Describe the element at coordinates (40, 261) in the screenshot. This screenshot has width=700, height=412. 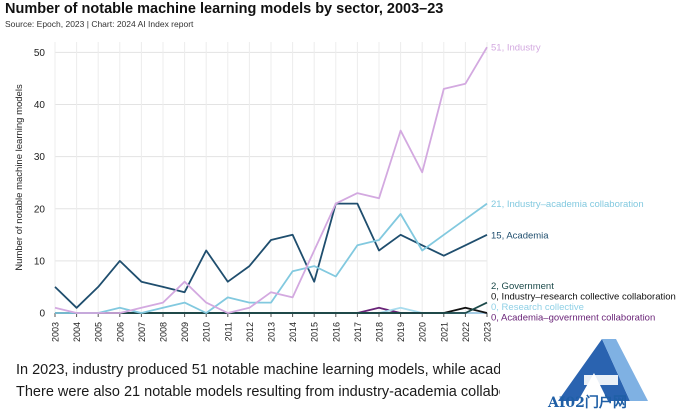
I see `y-tick-label: 10` at that location.